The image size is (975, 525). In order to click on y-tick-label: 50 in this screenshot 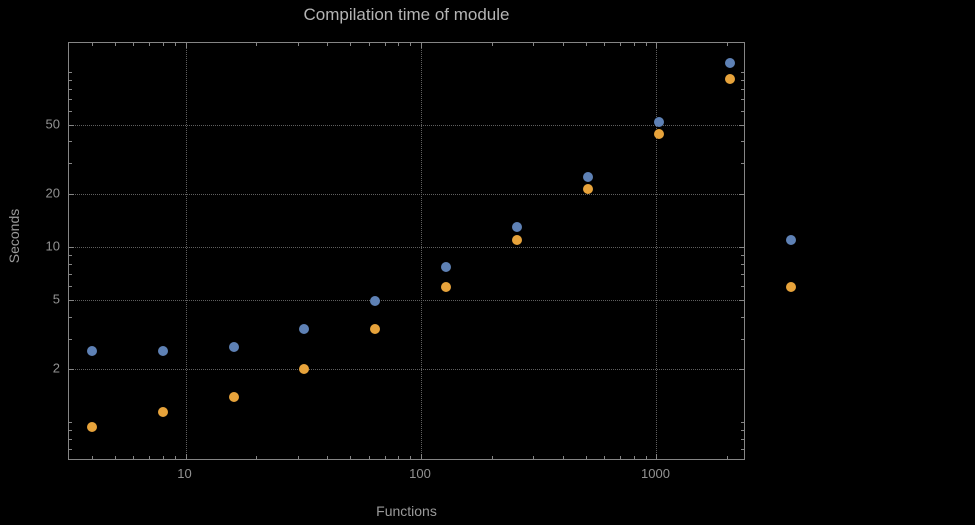, I will do `click(52, 124)`.